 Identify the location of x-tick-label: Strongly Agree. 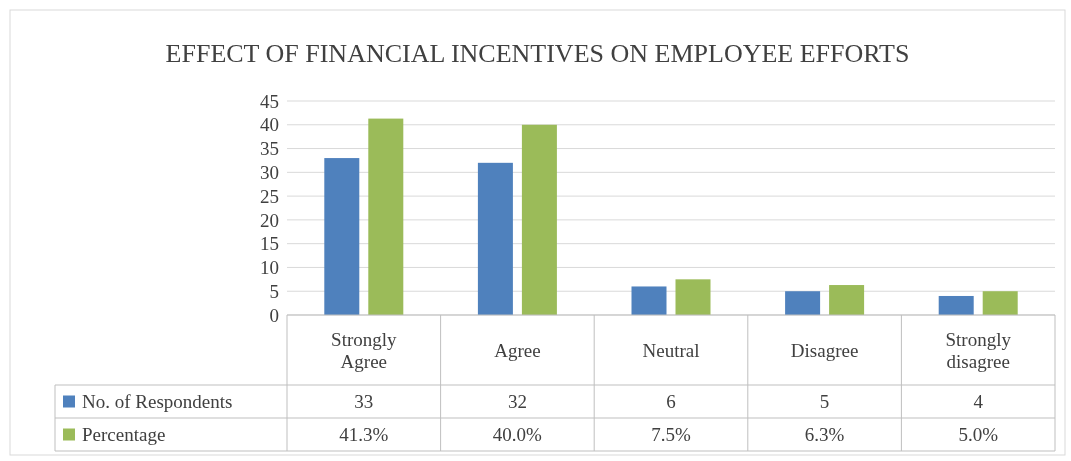
(364, 350).